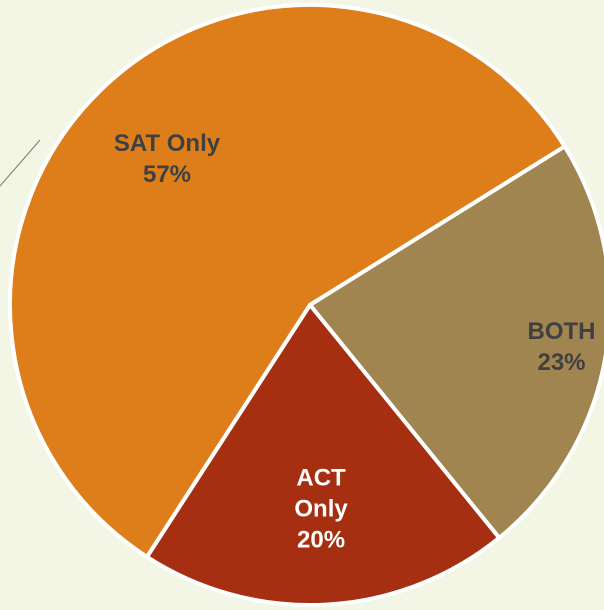  Describe the element at coordinates (321, 493) in the screenshot. I see `category-label: ACT Only` at that location.